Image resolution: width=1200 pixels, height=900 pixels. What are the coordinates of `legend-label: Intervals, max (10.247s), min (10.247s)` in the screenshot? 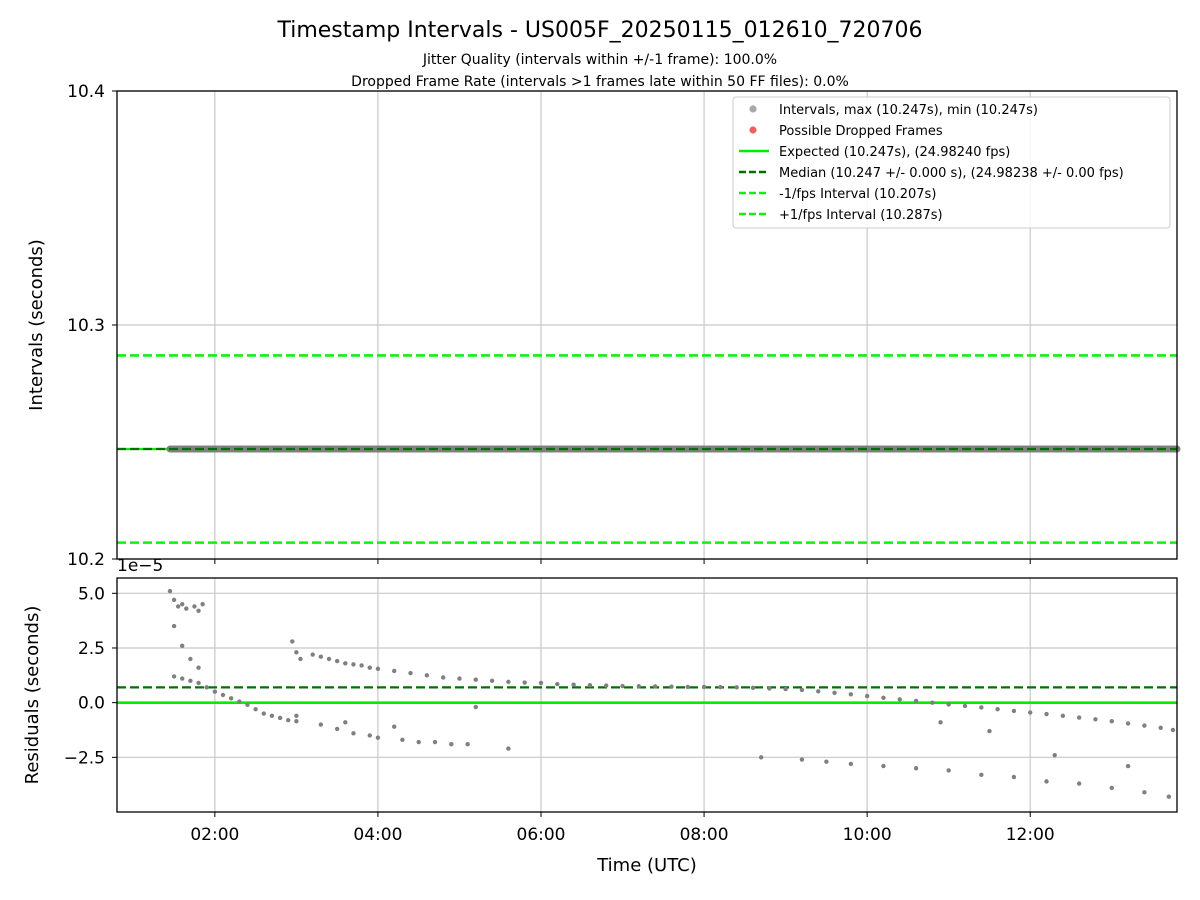 It's located at (908, 110).